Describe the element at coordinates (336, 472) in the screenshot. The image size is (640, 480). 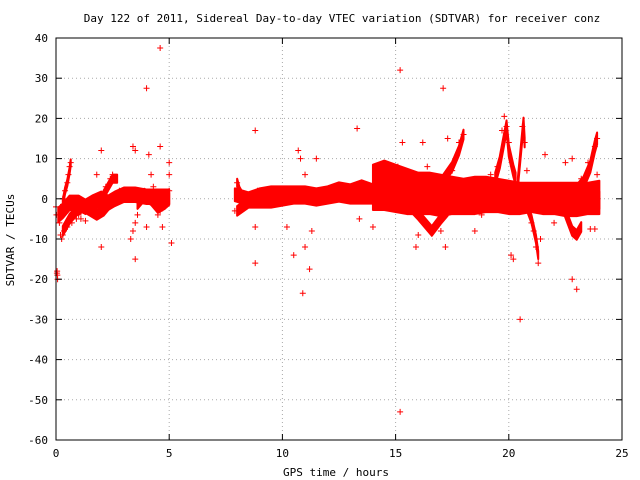
I see `x-axis-label: GPS time / hours` at that location.